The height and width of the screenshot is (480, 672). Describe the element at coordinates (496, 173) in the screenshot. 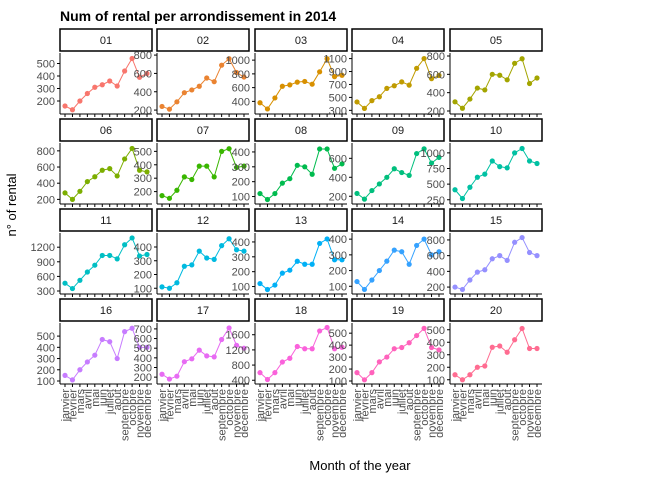

I see `series-line` at that location.